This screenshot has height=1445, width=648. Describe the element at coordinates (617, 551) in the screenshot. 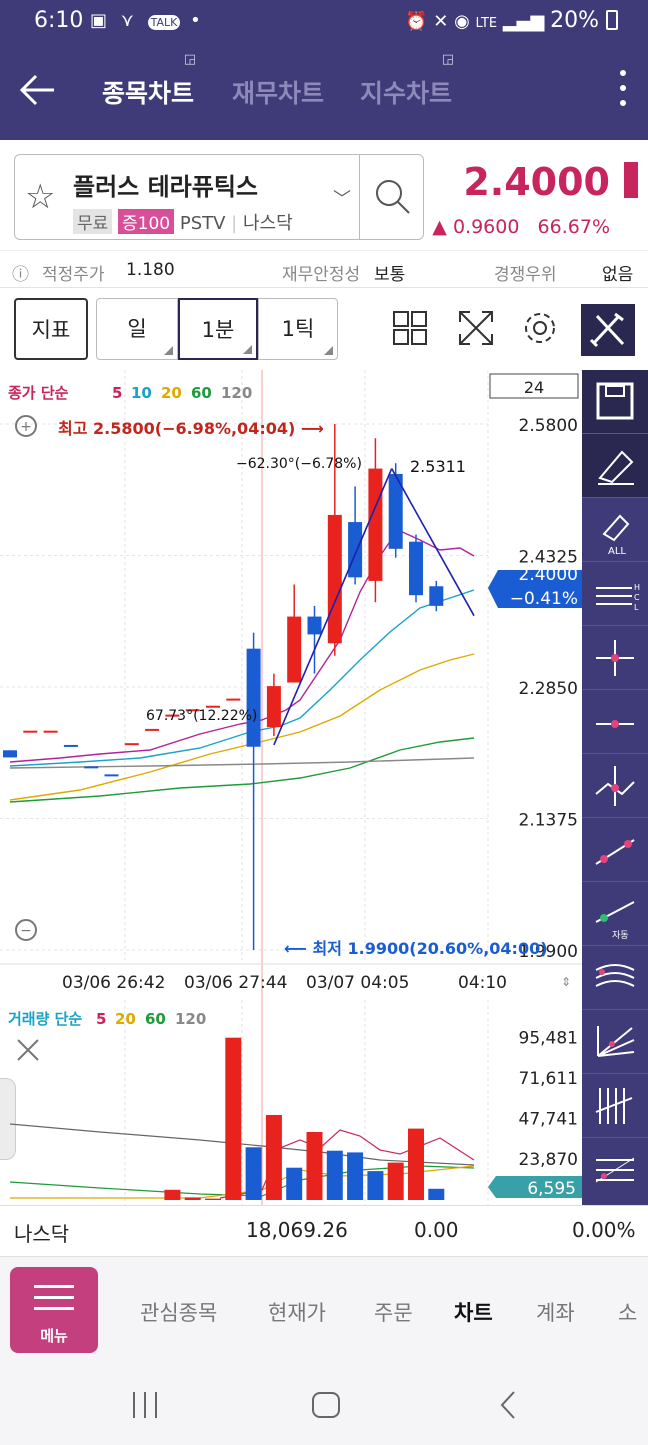

I see `svg-text: ALL` at that location.